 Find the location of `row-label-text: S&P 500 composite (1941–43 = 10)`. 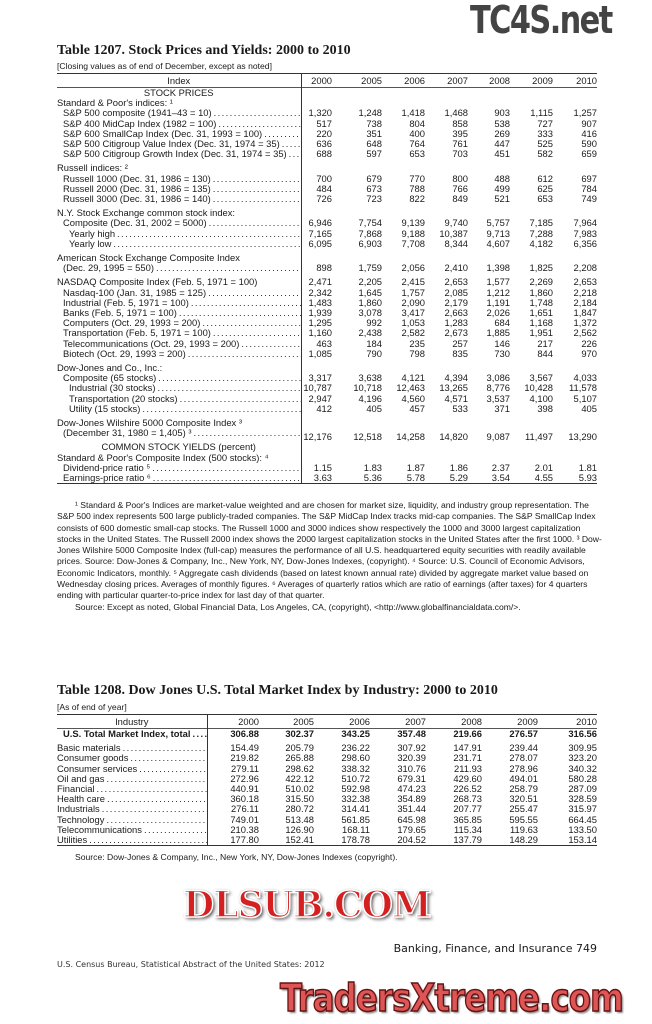

row-label-text: S&P 500 composite (1941–43 = 10) is located at coordinates (181, 113).